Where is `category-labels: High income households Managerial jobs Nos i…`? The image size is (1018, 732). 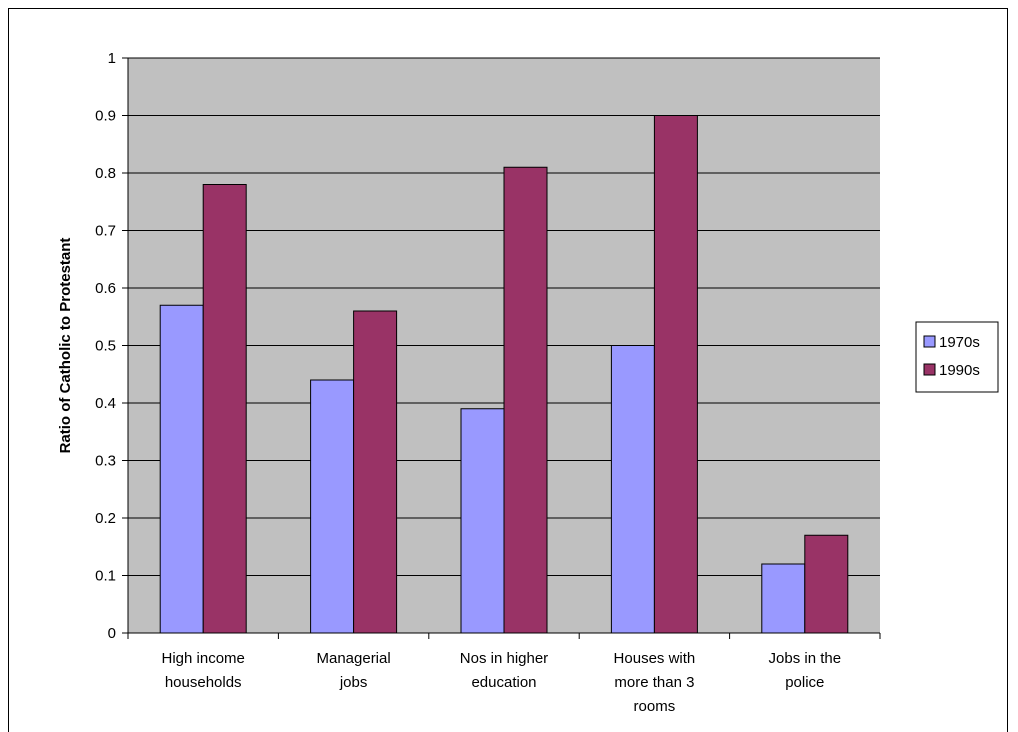
category-labels: High income households Managerial jobs Nos i… is located at coordinates (502, 682).